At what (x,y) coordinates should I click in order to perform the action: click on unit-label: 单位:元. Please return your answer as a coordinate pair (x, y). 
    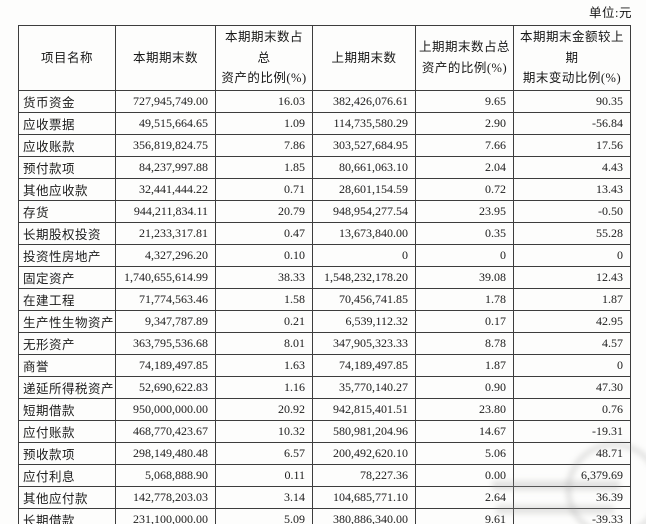
    Looking at the image, I should click on (610, 13).